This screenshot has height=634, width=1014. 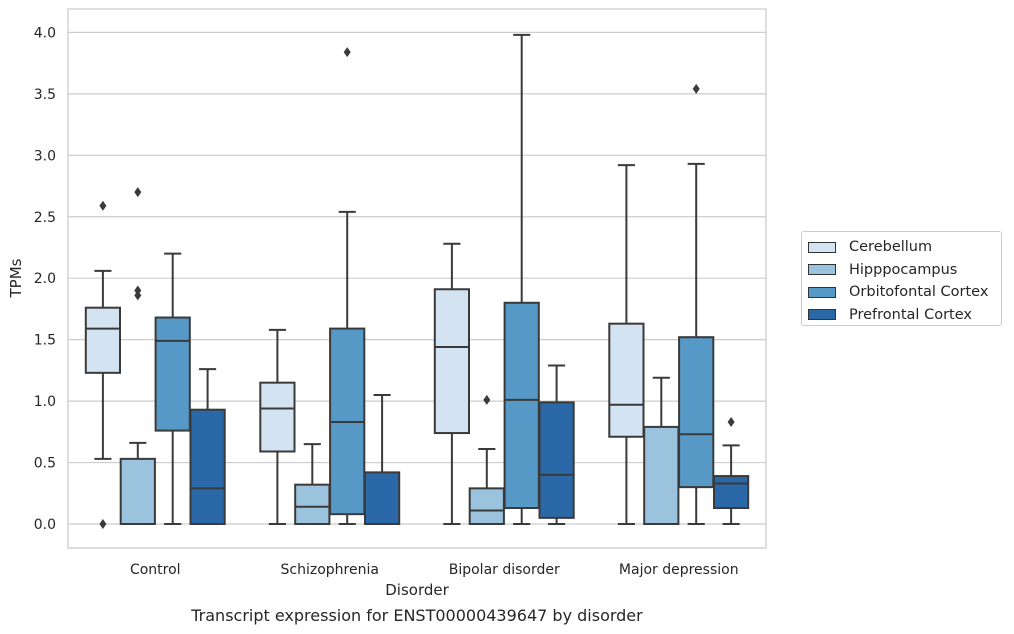 What do you see at coordinates (330, 570) in the screenshot?
I see `x-tick-label: Schizophrenia` at bounding box center [330, 570].